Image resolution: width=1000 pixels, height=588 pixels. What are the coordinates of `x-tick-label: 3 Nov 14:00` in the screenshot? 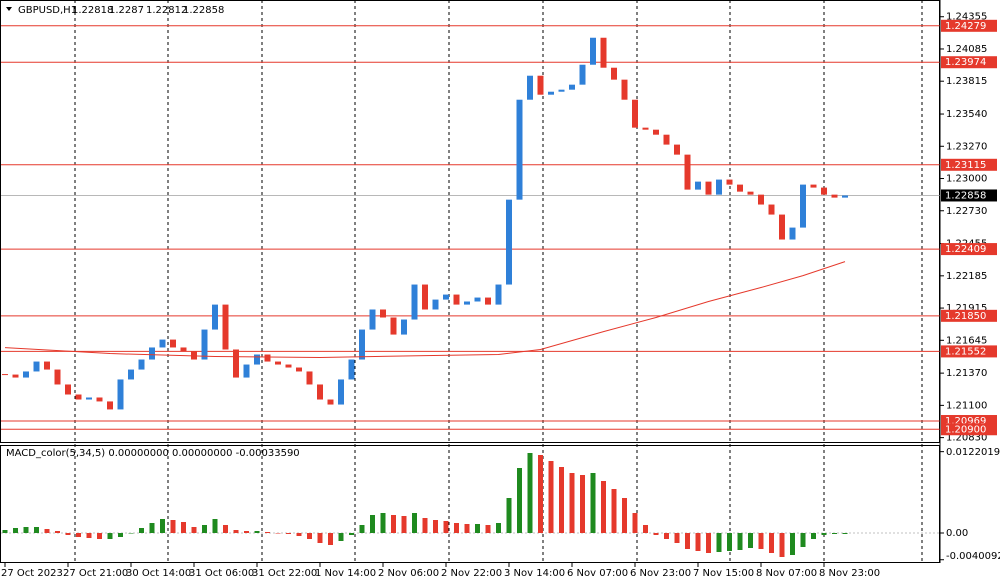 It's located at (534, 573).